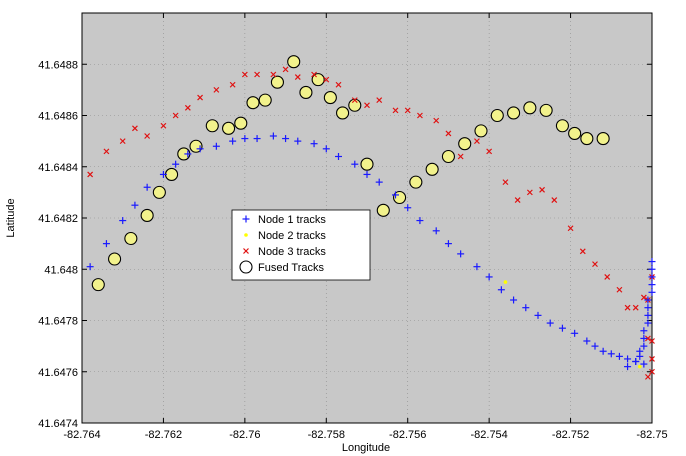 This screenshot has width=686, height=456. Describe the element at coordinates (651, 435) in the screenshot. I see `x-tick-label: -82.75` at that location.